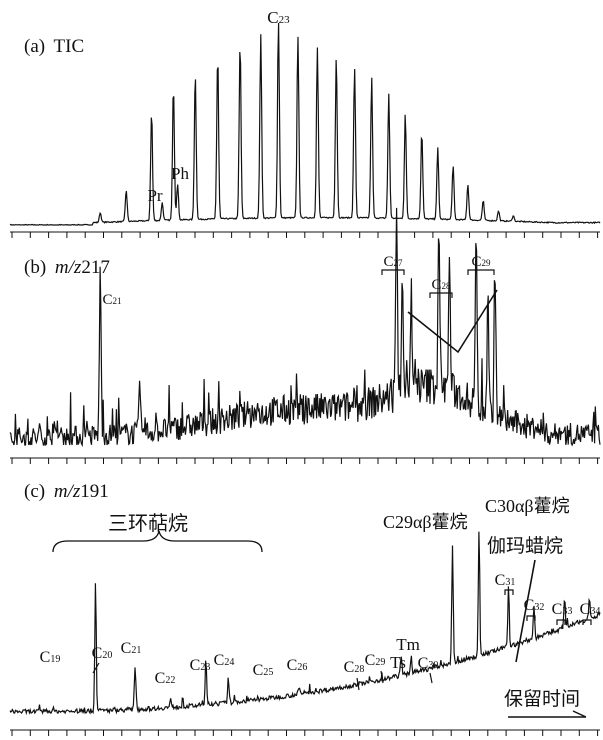 Image resolution: width=603 pixels, height=740 pixels. I want to click on peak-label-c24: C24, so click(224, 660).